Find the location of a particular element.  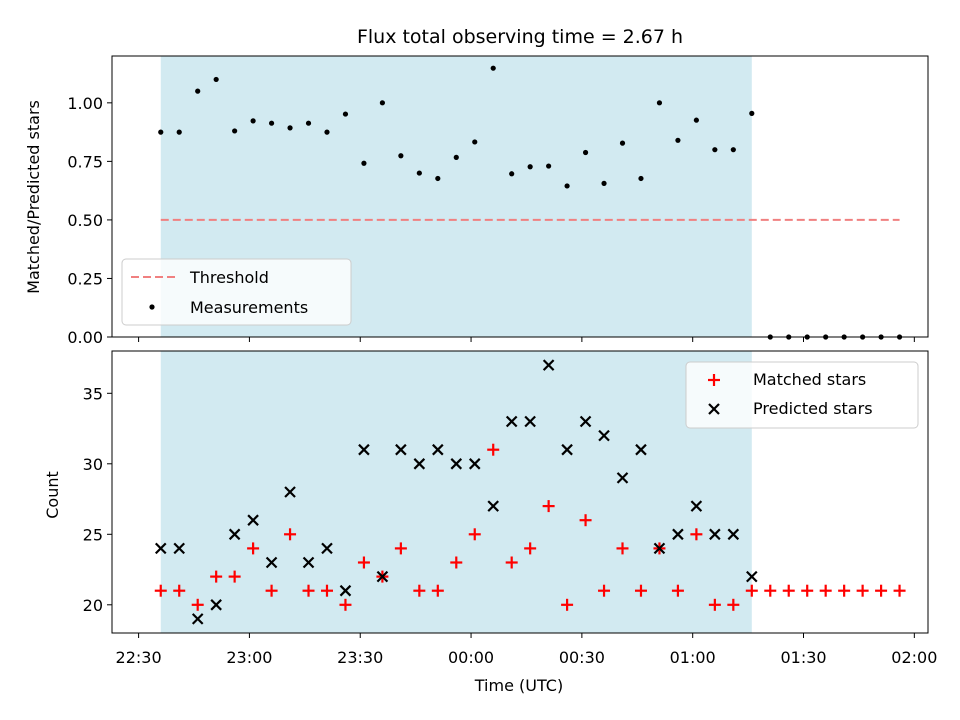

chart-title: Flux total observing time = 2.67 h is located at coordinates (520, 37).